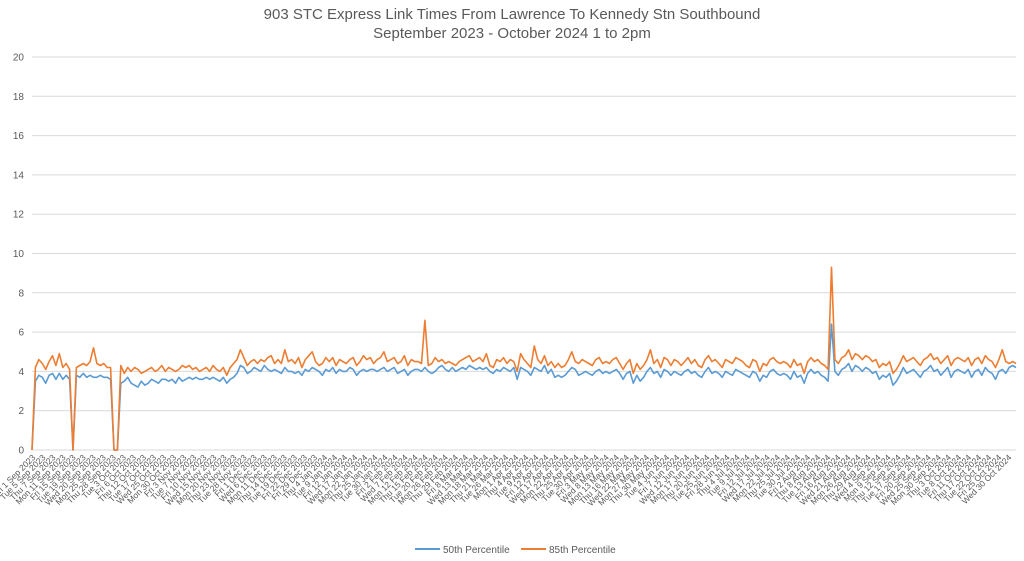  Describe the element at coordinates (21, 333) in the screenshot. I see `y-tick-label: 6` at that location.